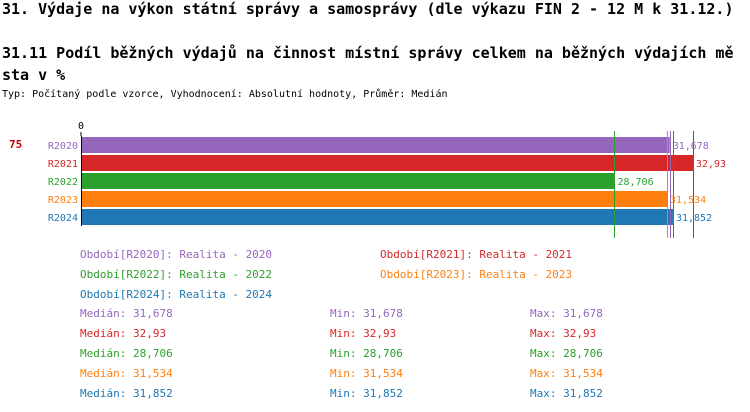 The image size is (750, 412). What do you see at coordinates (476, 274) in the screenshot?
I see `legend-item: Období[R2023]: Realita - 2023` at bounding box center [476, 274].